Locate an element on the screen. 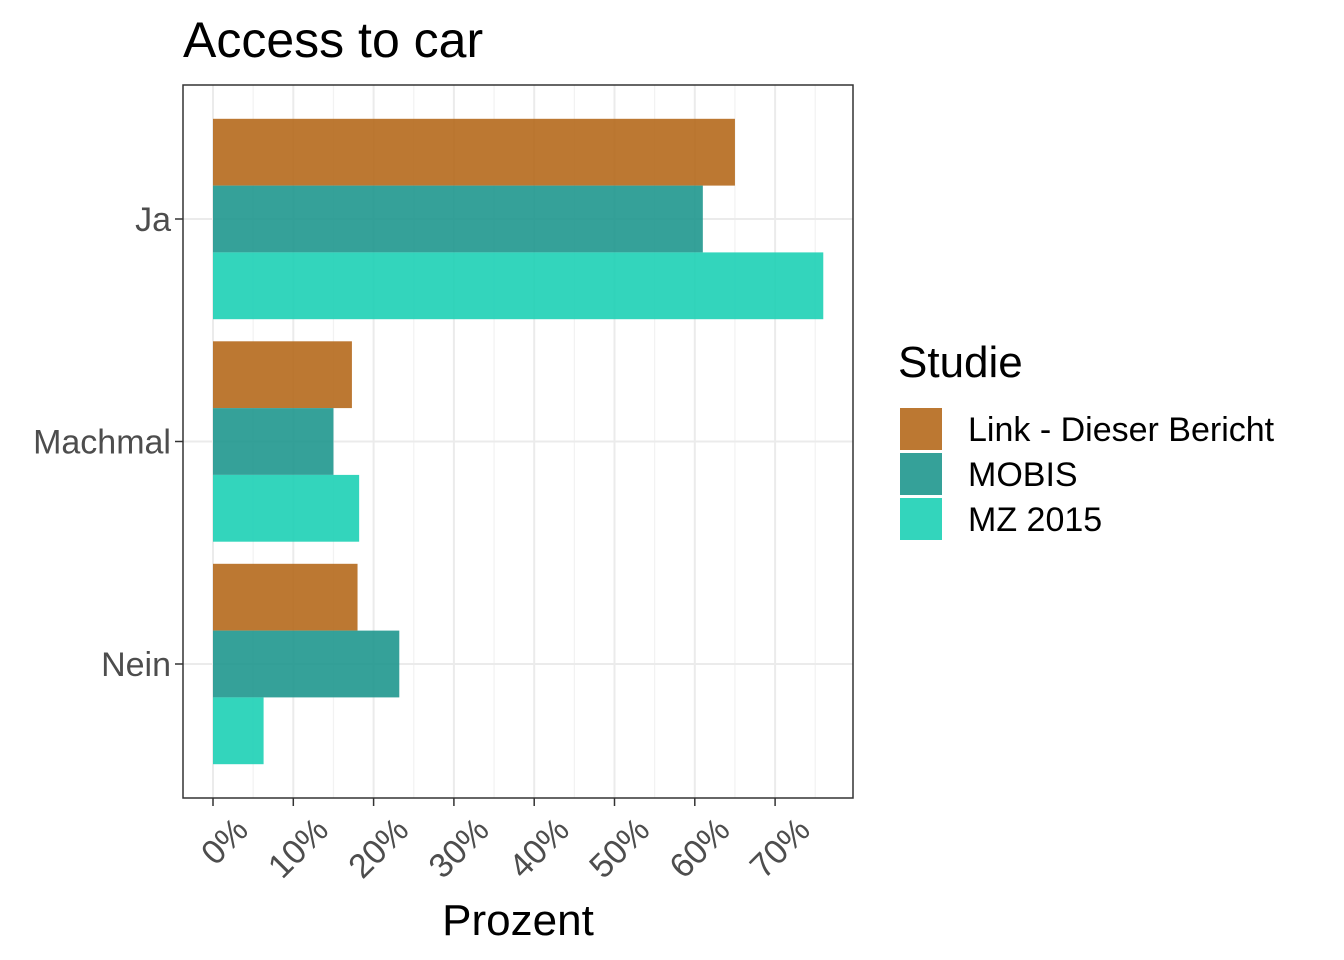  y-axis: Ja Machmal Nein is located at coordinates (108, 442).